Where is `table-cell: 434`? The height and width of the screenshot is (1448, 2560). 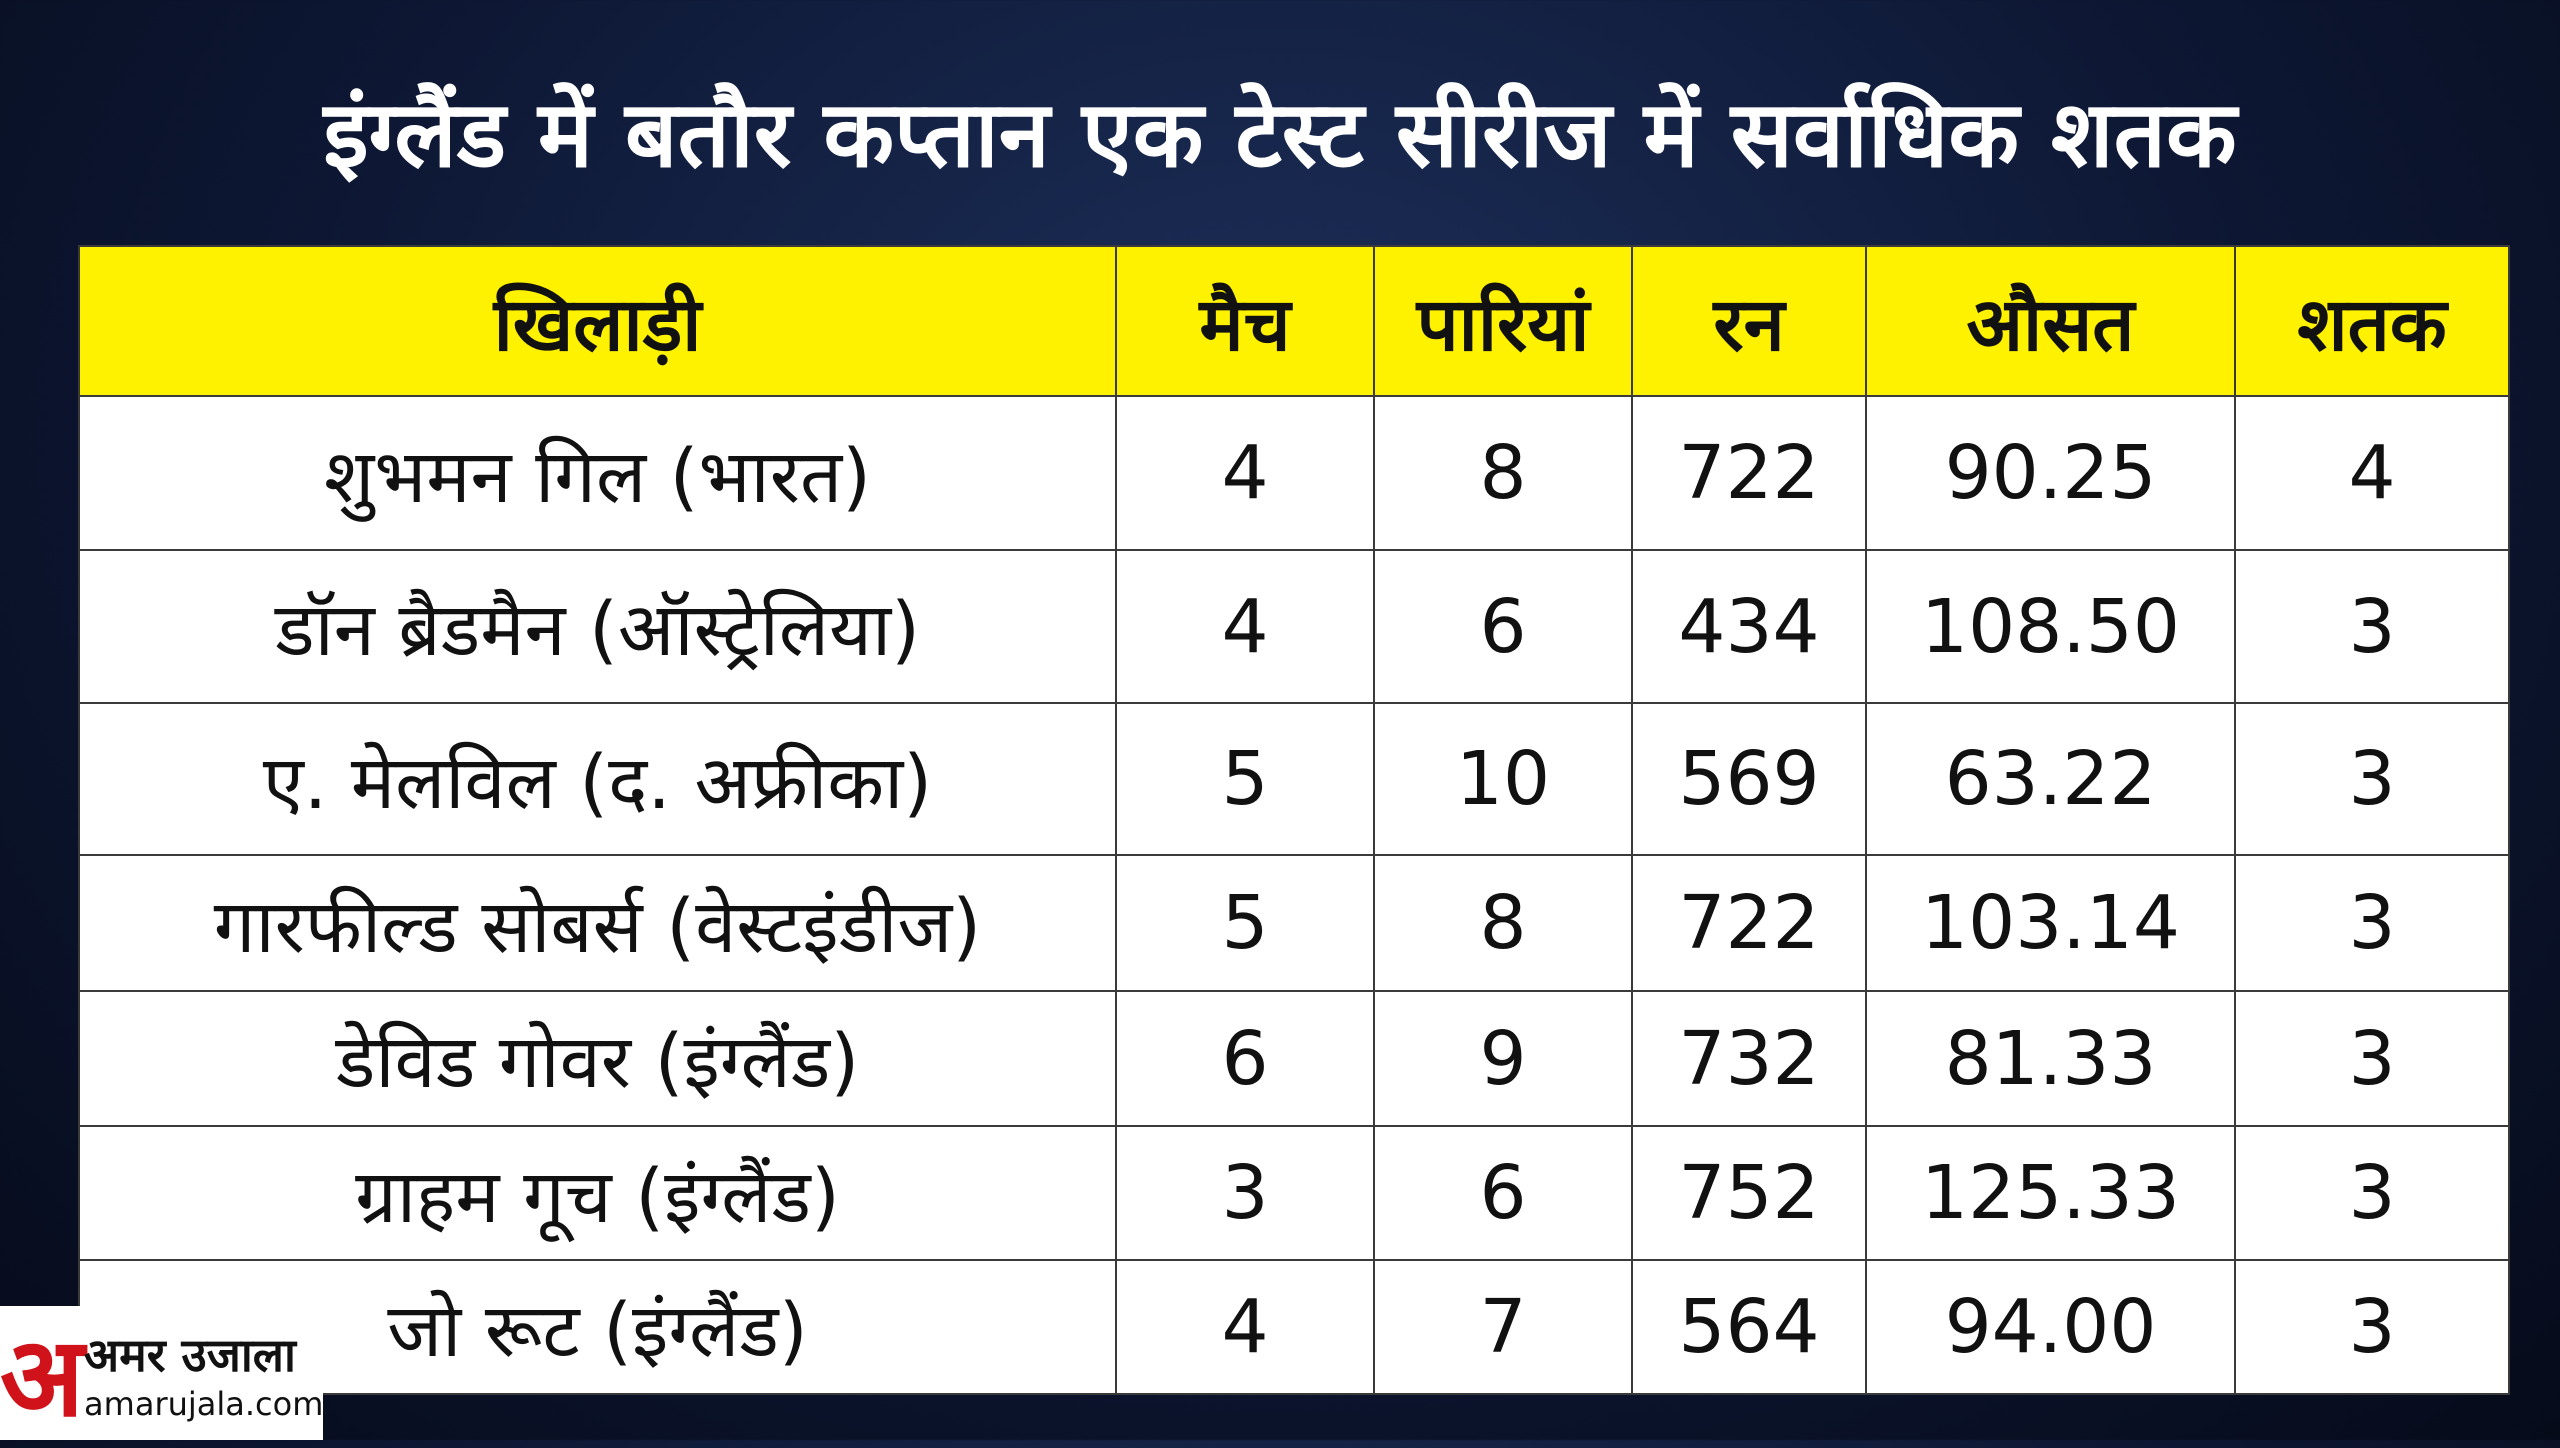
table-cell: 434 is located at coordinates (1749, 626).